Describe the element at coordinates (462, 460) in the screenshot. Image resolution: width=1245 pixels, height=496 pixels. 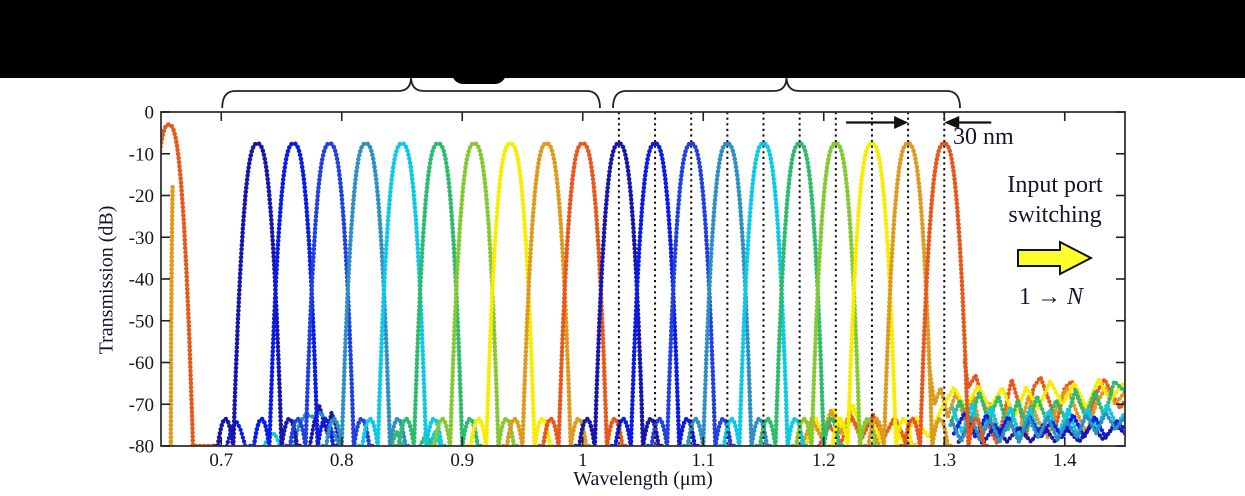
I see `x-tick-label-2: 0.9` at that location.